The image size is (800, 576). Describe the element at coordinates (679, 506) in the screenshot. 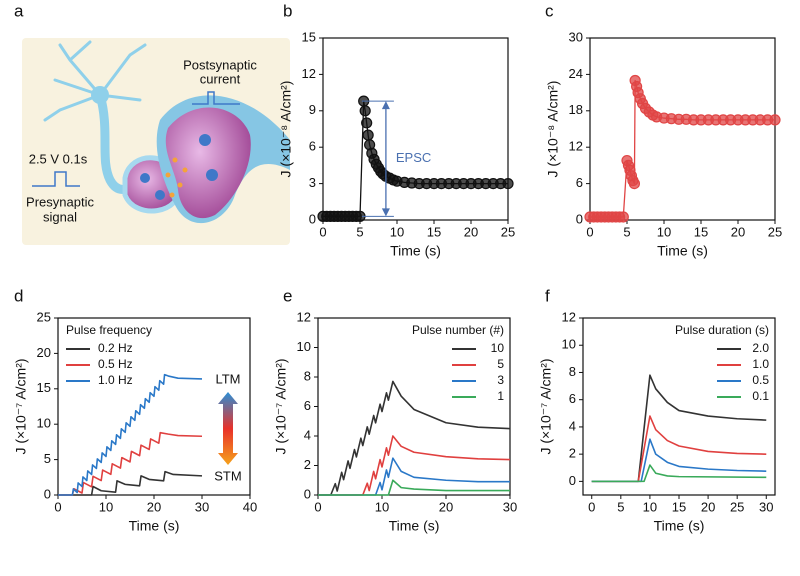

I see `x-tick-label: 15` at that location.